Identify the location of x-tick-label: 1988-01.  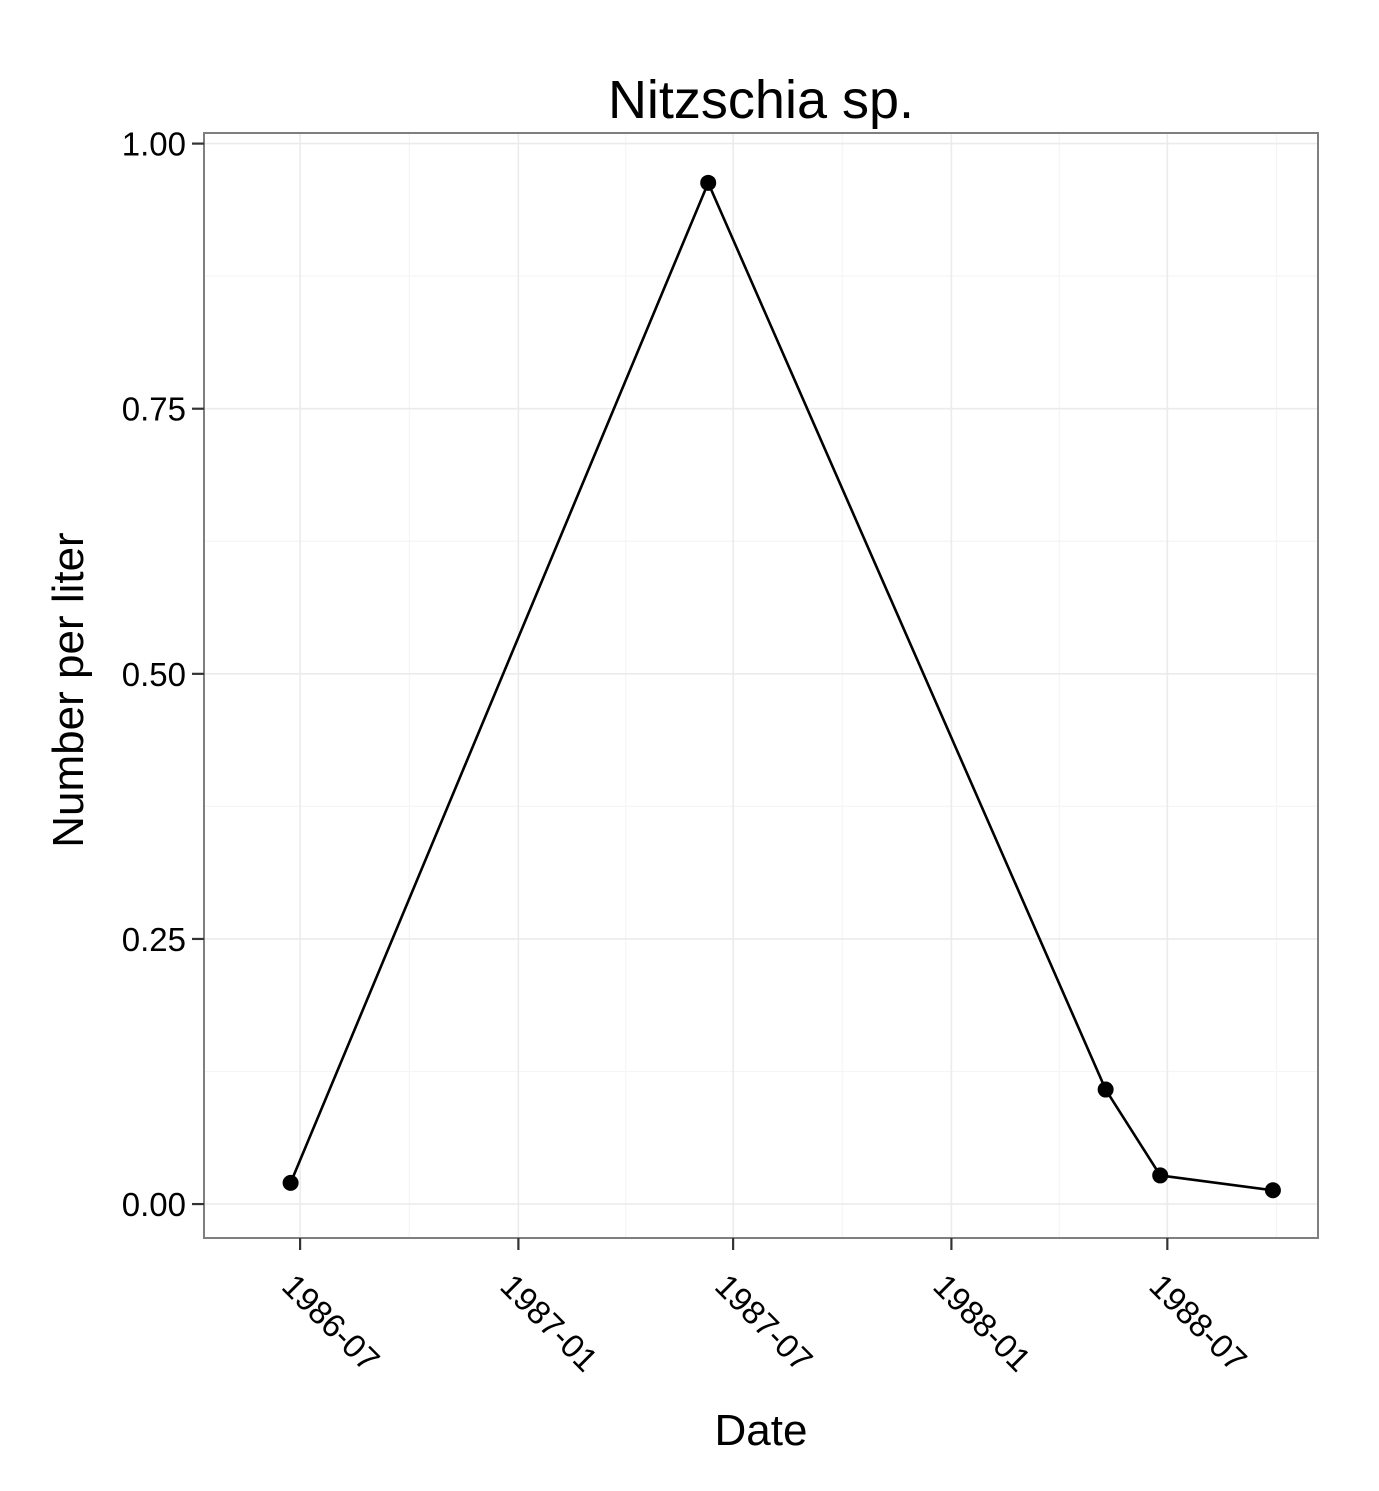
(982, 1323).